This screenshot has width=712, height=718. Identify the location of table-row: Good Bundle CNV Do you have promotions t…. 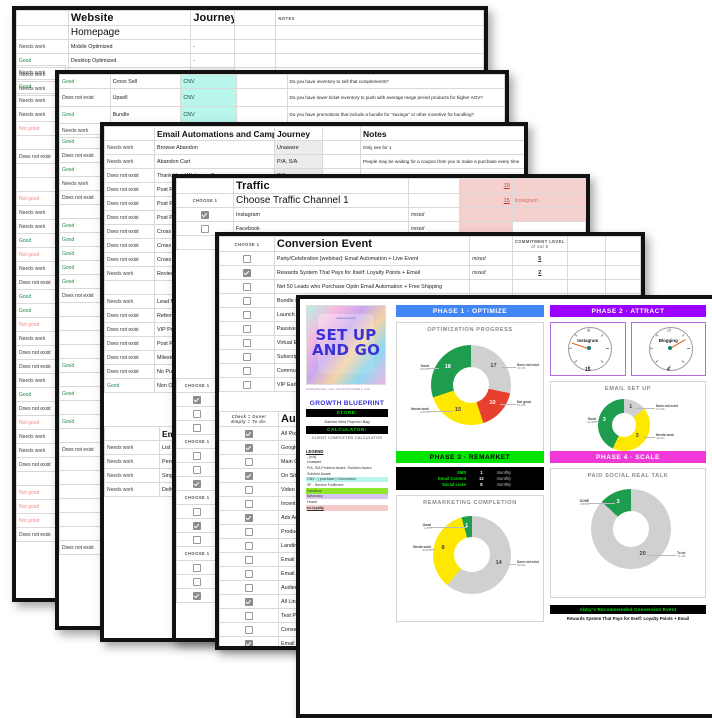
(282, 115).